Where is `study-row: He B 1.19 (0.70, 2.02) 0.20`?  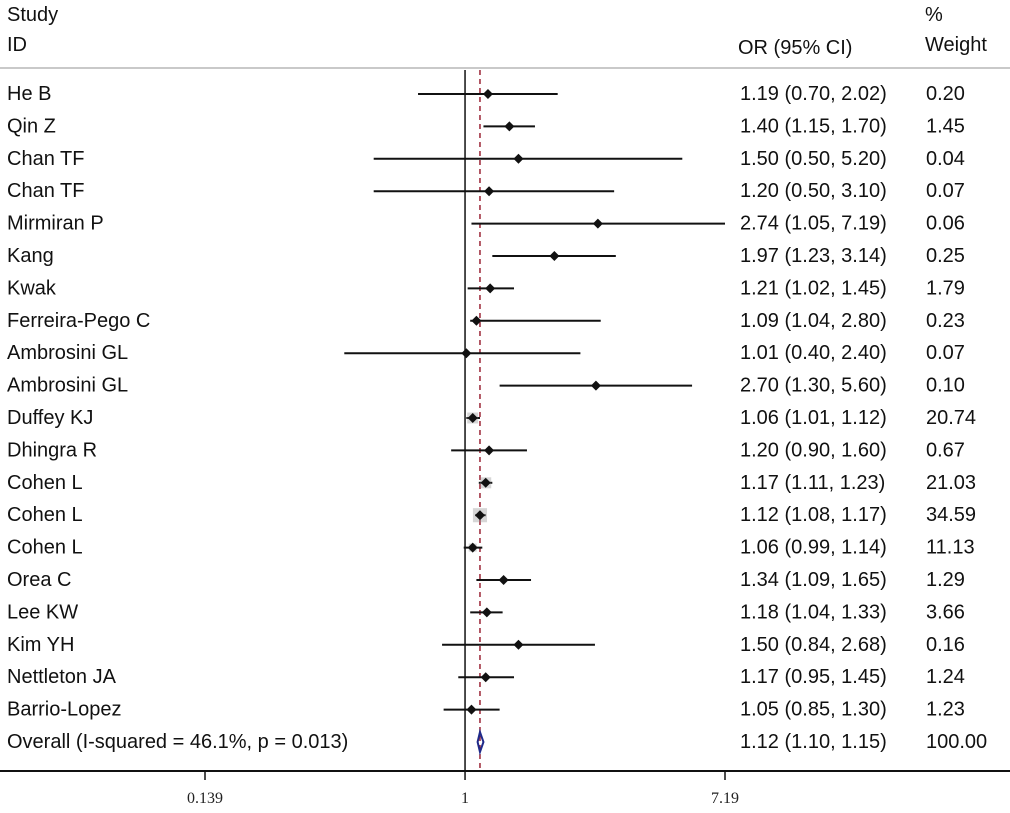 study-row: He B 1.19 (0.70, 2.02) 0.20 is located at coordinates (486, 94).